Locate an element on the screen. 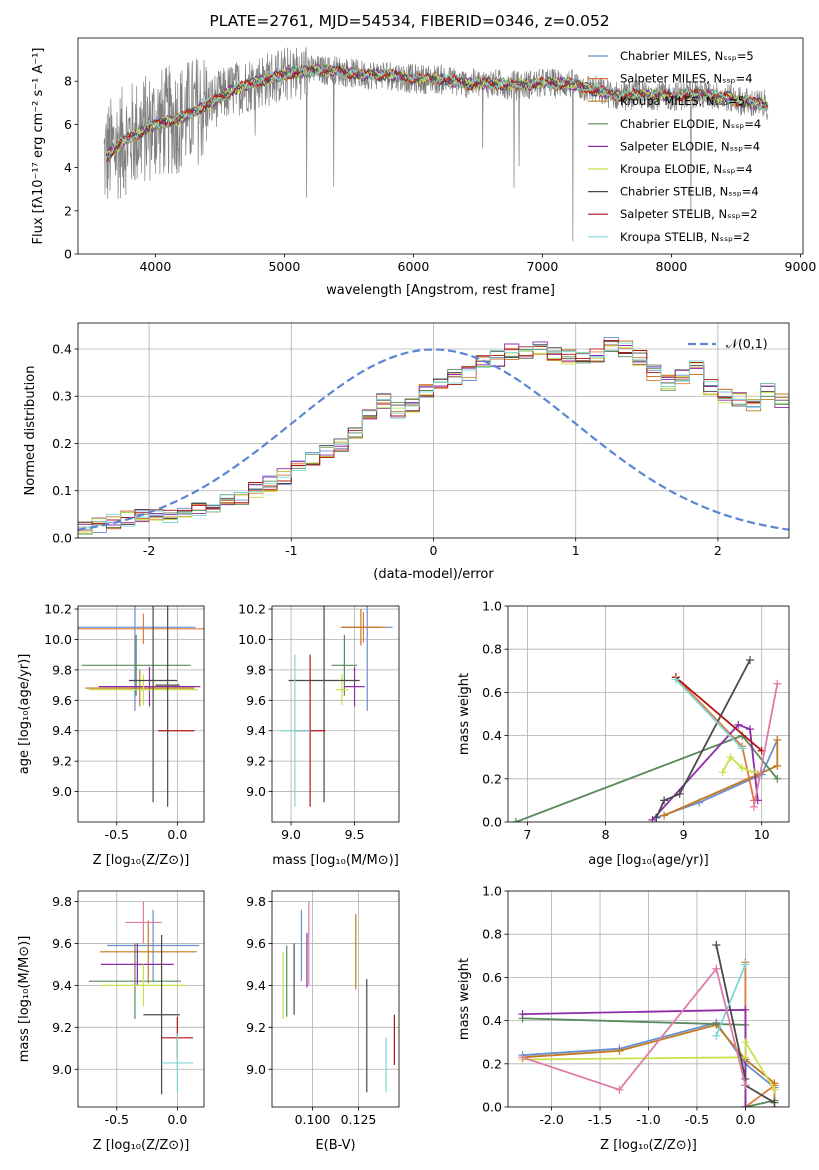  y-tick-label: 0.0 is located at coordinates (62, 538).